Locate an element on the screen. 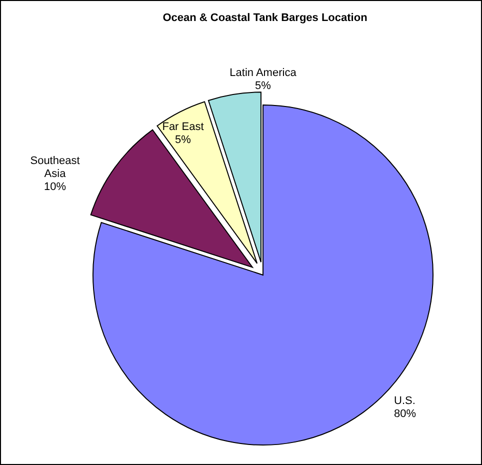  data-label: 80% is located at coordinates (405, 414).